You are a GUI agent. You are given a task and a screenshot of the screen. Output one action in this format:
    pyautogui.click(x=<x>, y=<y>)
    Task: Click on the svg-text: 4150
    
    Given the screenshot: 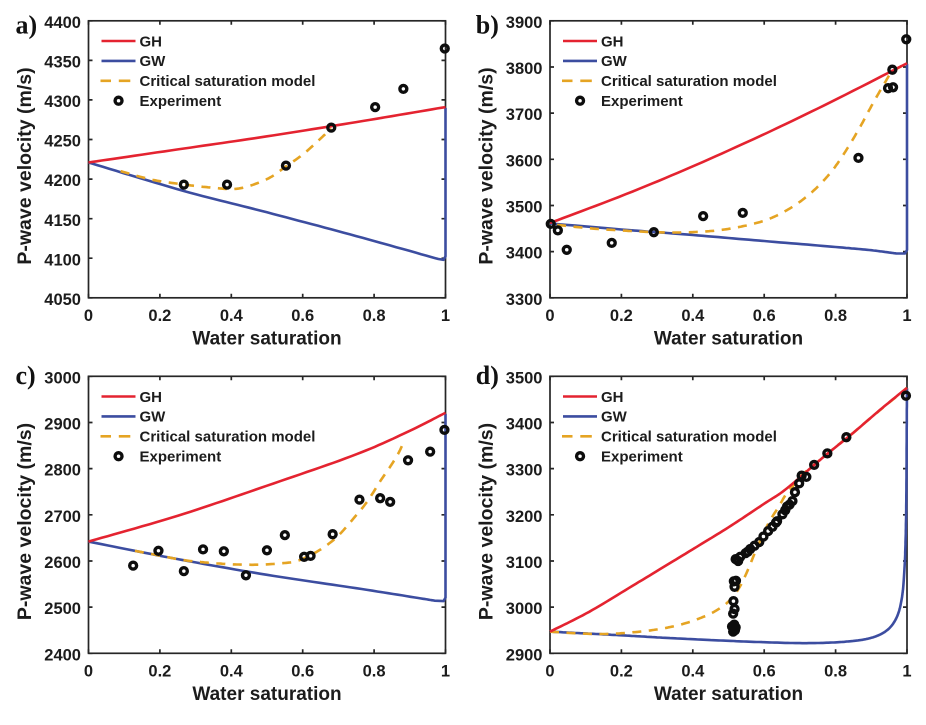 What is the action you would take?
    pyautogui.click(x=62, y=221)
    